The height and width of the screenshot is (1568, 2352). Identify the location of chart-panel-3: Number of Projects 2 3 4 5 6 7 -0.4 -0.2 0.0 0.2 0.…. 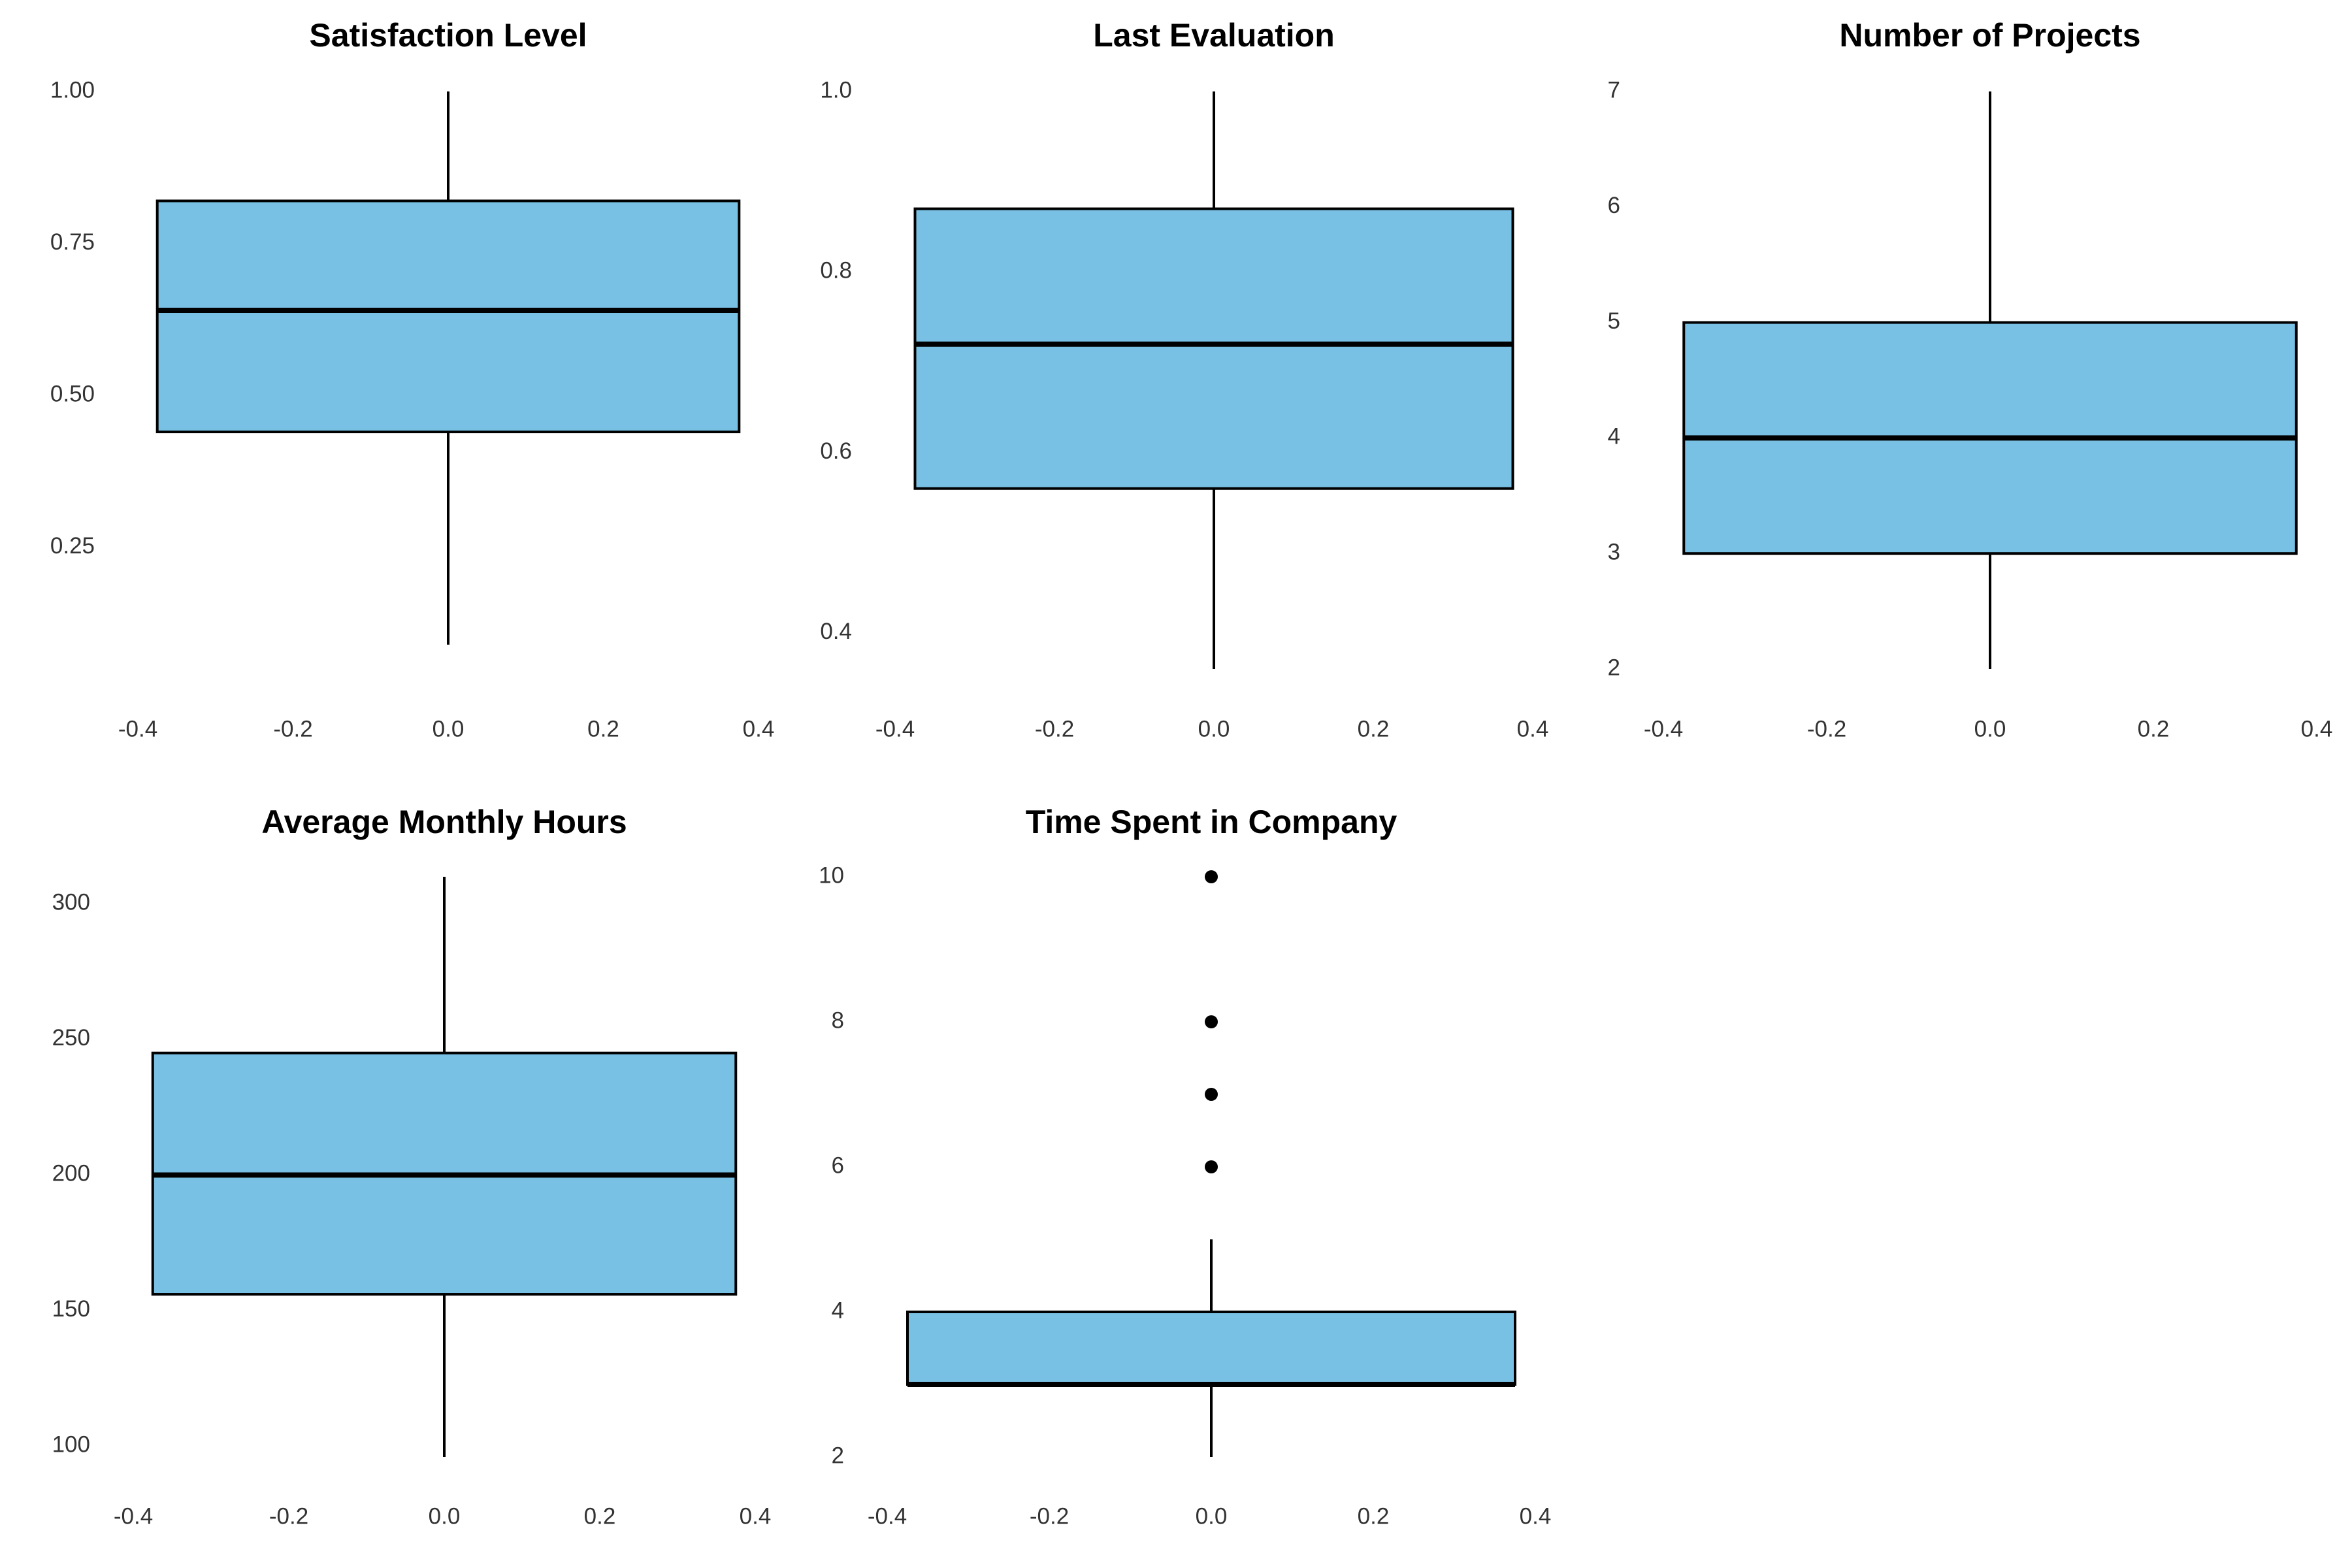
(1970, 379).